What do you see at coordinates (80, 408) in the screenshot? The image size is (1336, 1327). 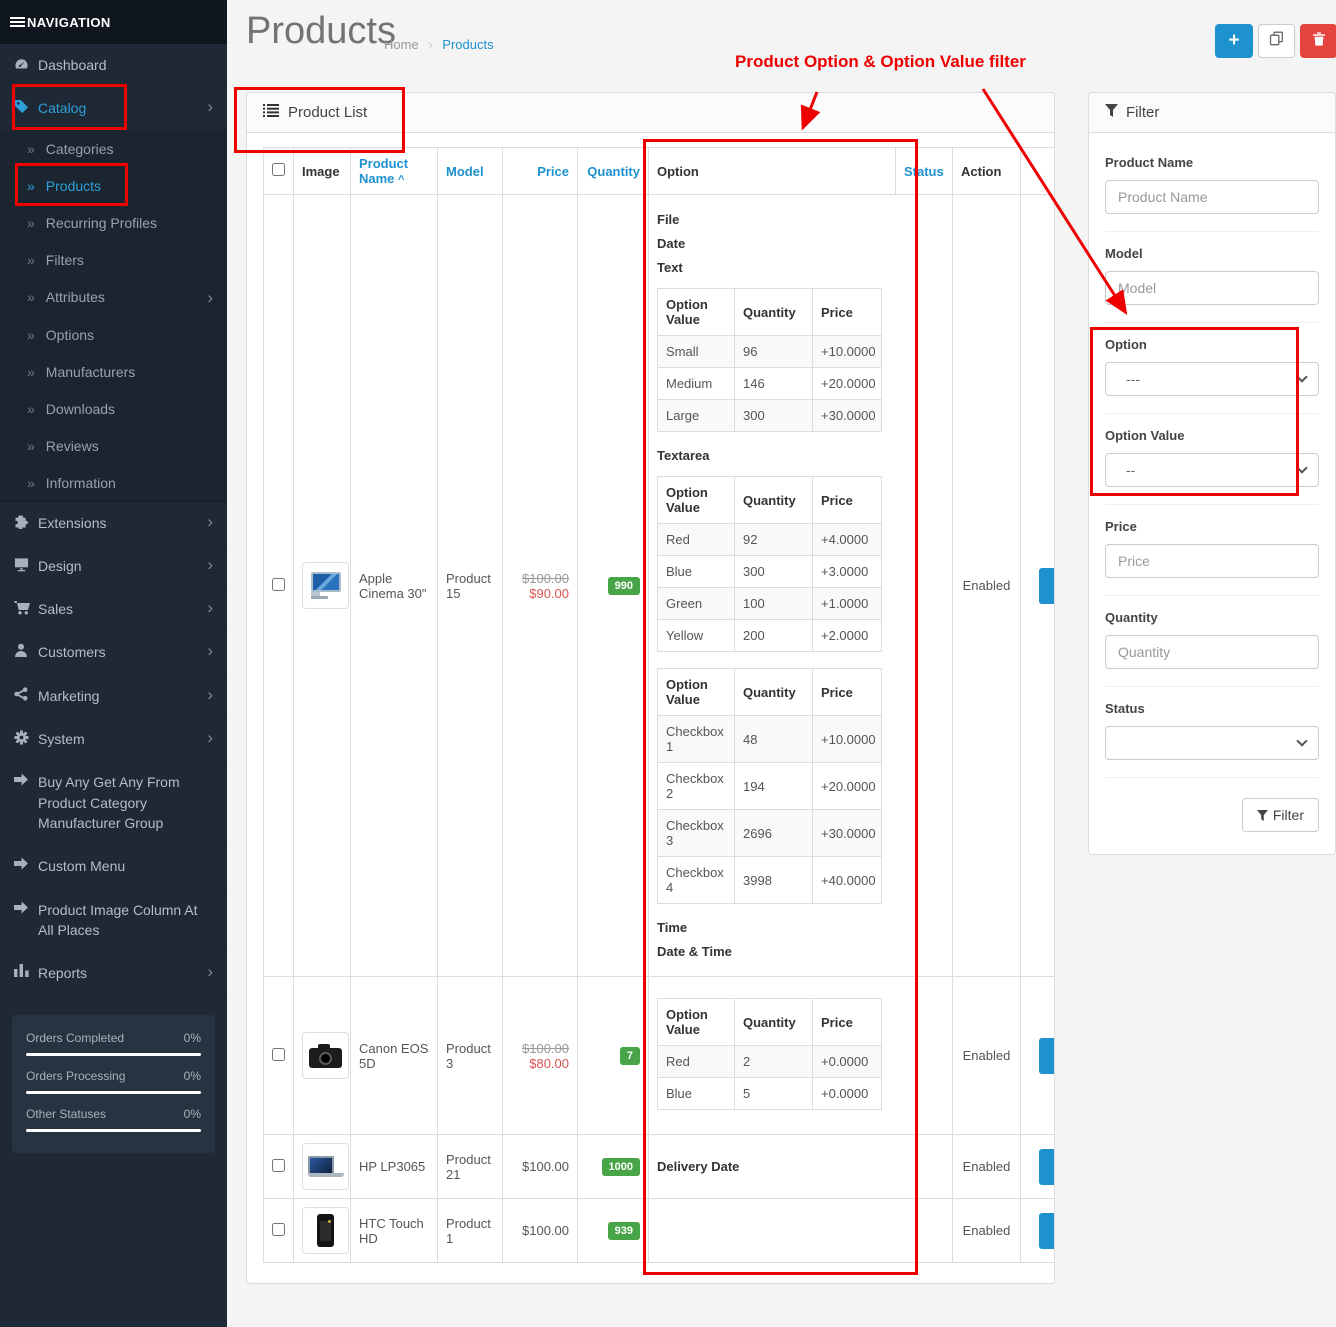 I see `sidebar-item-label: Downloads` at bounding box center [80, 408].